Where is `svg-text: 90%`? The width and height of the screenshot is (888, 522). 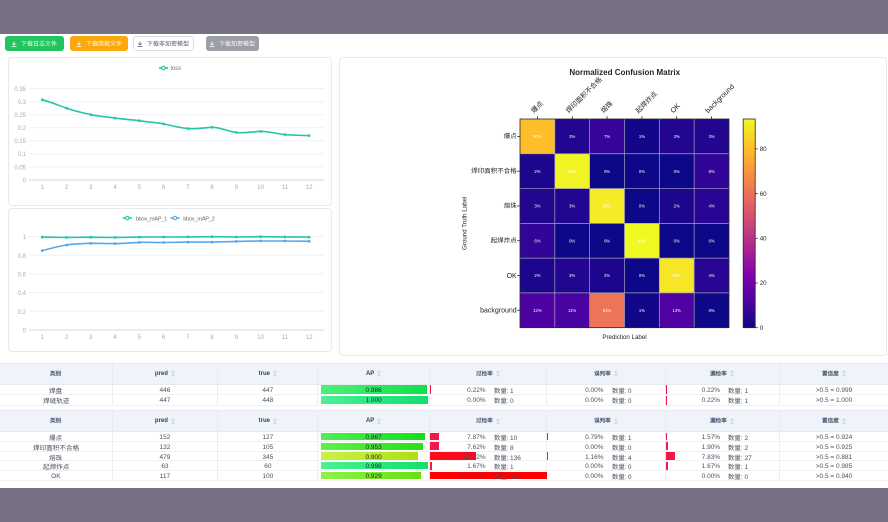 svg-text: 90% is located at coordinates (607, 206).